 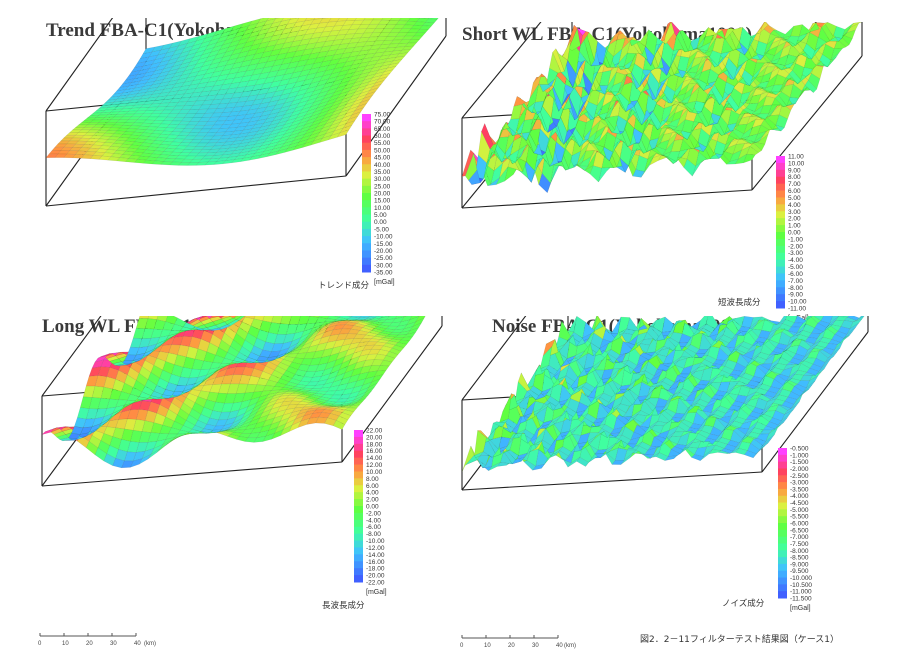 What do you see at coordinates (799, 558) in the screenshot?
I see `colorbar-tick-label: -8.500` at bounding box center [799, 558].